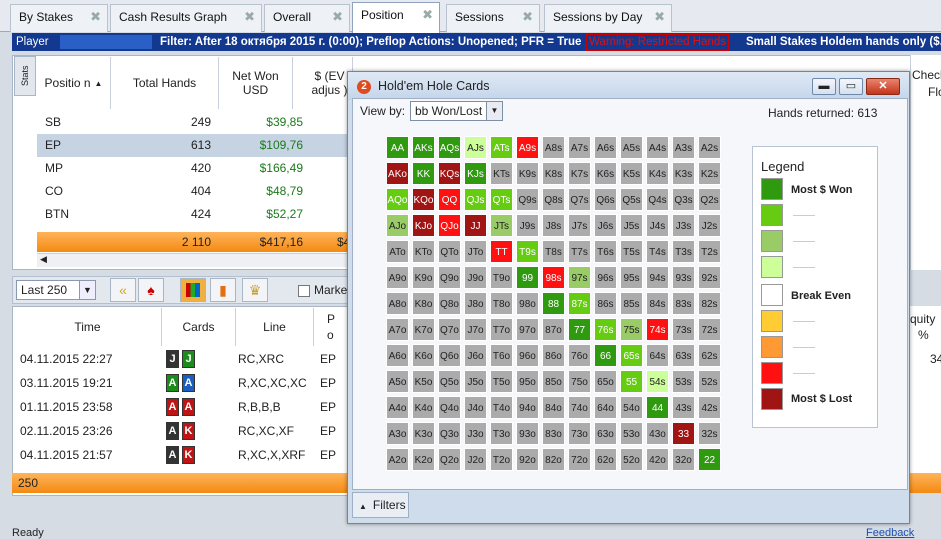 Image resolution: width=941 pixels, height=539 pixels. Describe the element at coordinates (423, 199) in the screenshot. I see `hand-cell: KQo` at that location.